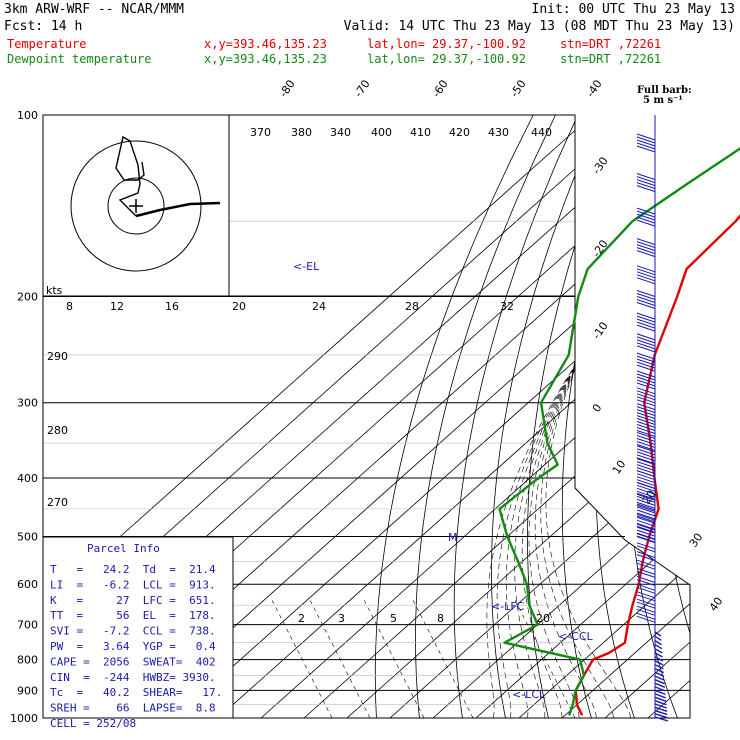  What do you see at coordinates (440, 618) in the screenshot?
I see `mixing-ratio-label: 8` at bounding box center [440, 618].